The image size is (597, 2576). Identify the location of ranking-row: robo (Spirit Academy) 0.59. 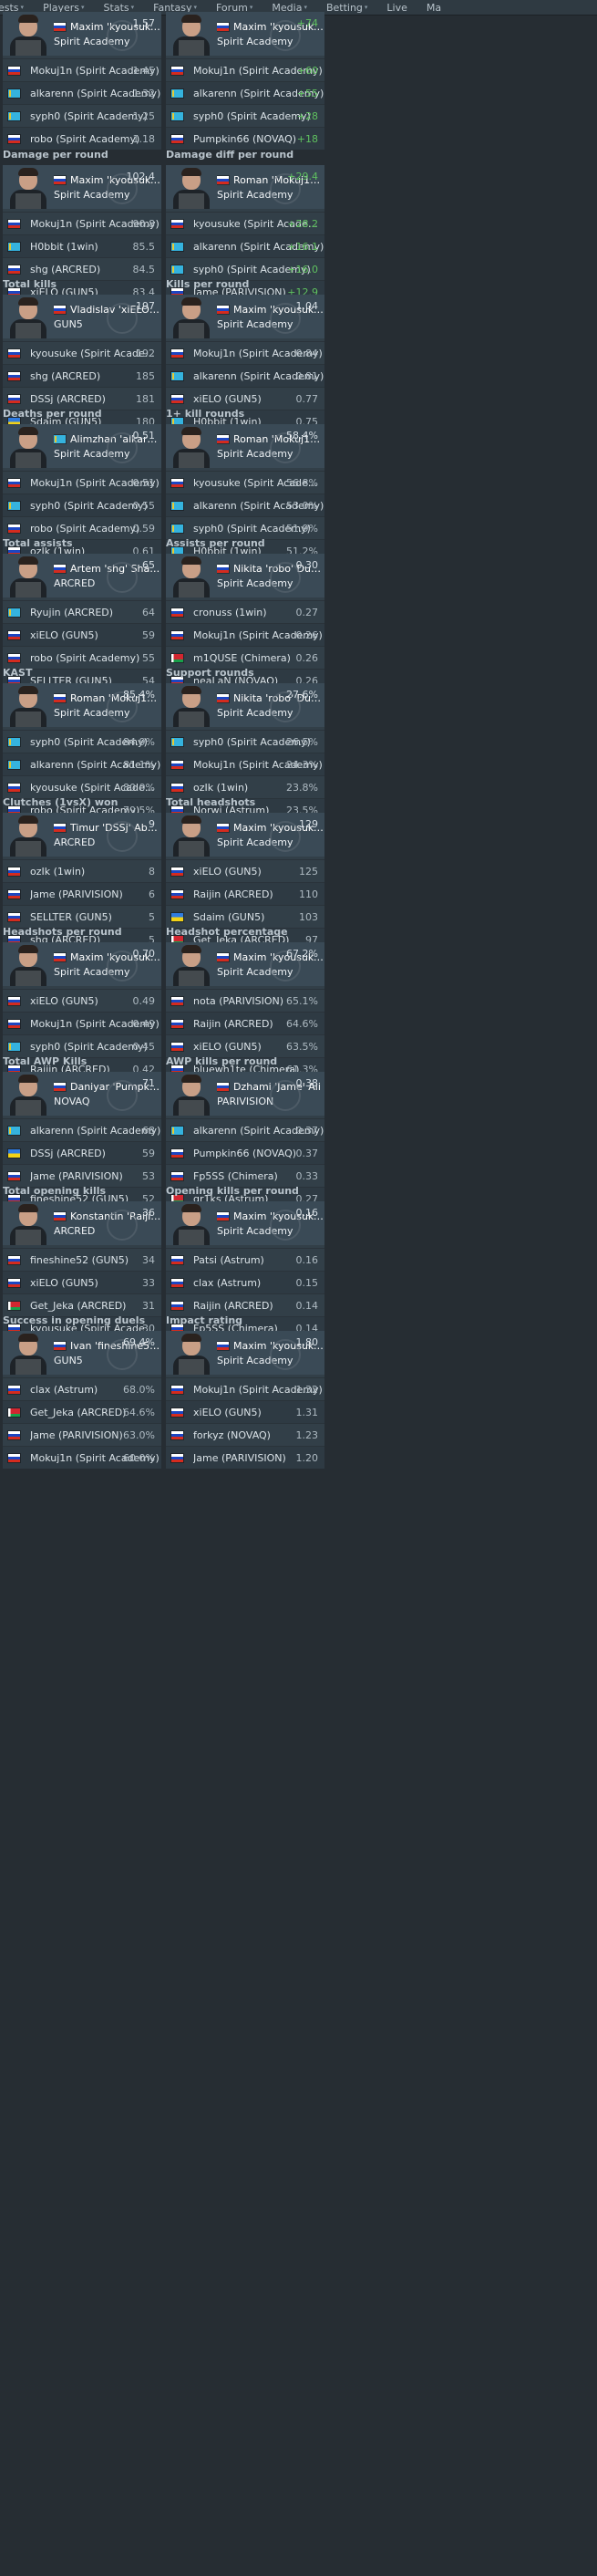
(82, 527).